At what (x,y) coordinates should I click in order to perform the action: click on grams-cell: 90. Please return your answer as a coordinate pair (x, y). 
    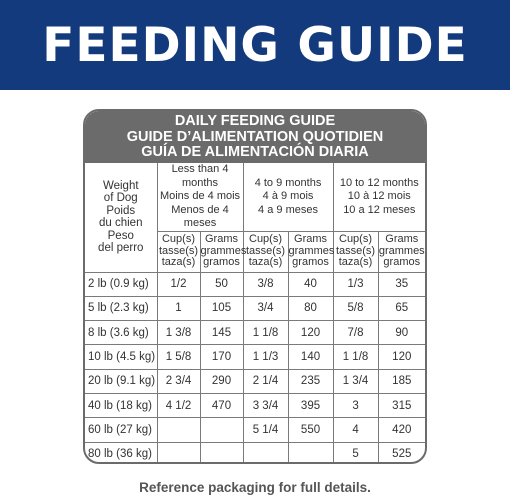
    Looking at the image, I should click on (401, 333).